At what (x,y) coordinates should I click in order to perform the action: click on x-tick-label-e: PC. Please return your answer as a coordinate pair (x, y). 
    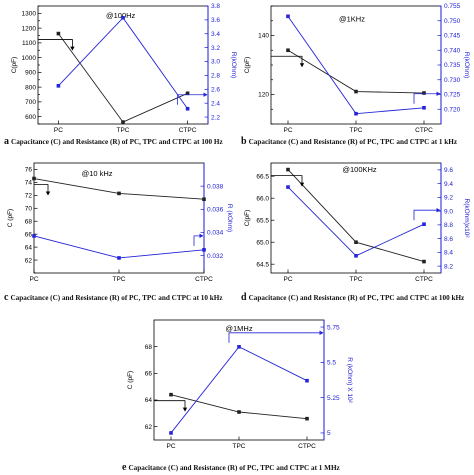
    Looking at the image, I should click on (170, 446).